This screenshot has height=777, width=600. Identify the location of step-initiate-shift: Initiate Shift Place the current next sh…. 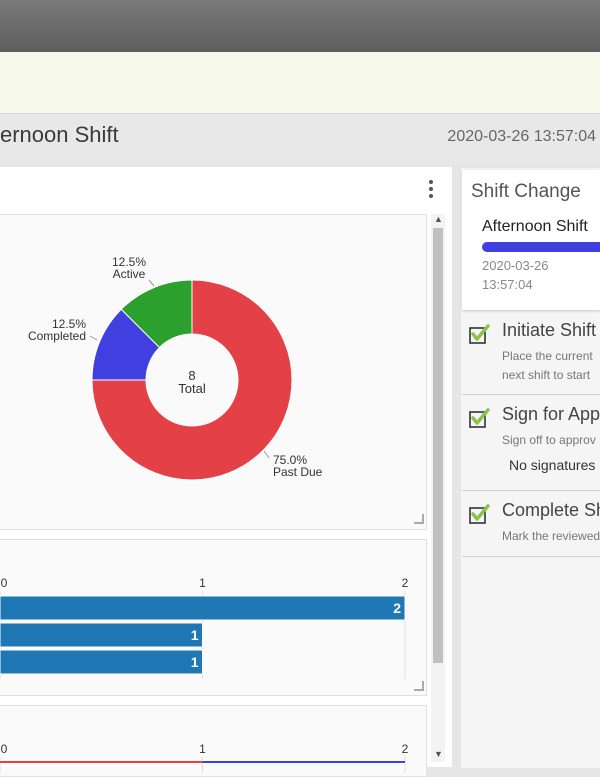
(531, 355).